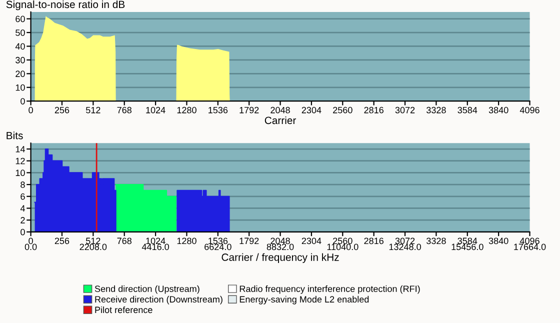 The image size is (560, 323). Describe the element at coordinates (530, 247) in the screenshot. I see `x2-tick-label: 17664.0` at that location.